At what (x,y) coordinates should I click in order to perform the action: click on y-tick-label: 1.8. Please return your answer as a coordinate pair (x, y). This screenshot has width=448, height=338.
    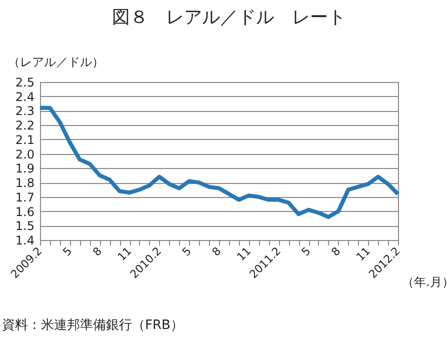
    Looking at the image, I should click on (24, 183).